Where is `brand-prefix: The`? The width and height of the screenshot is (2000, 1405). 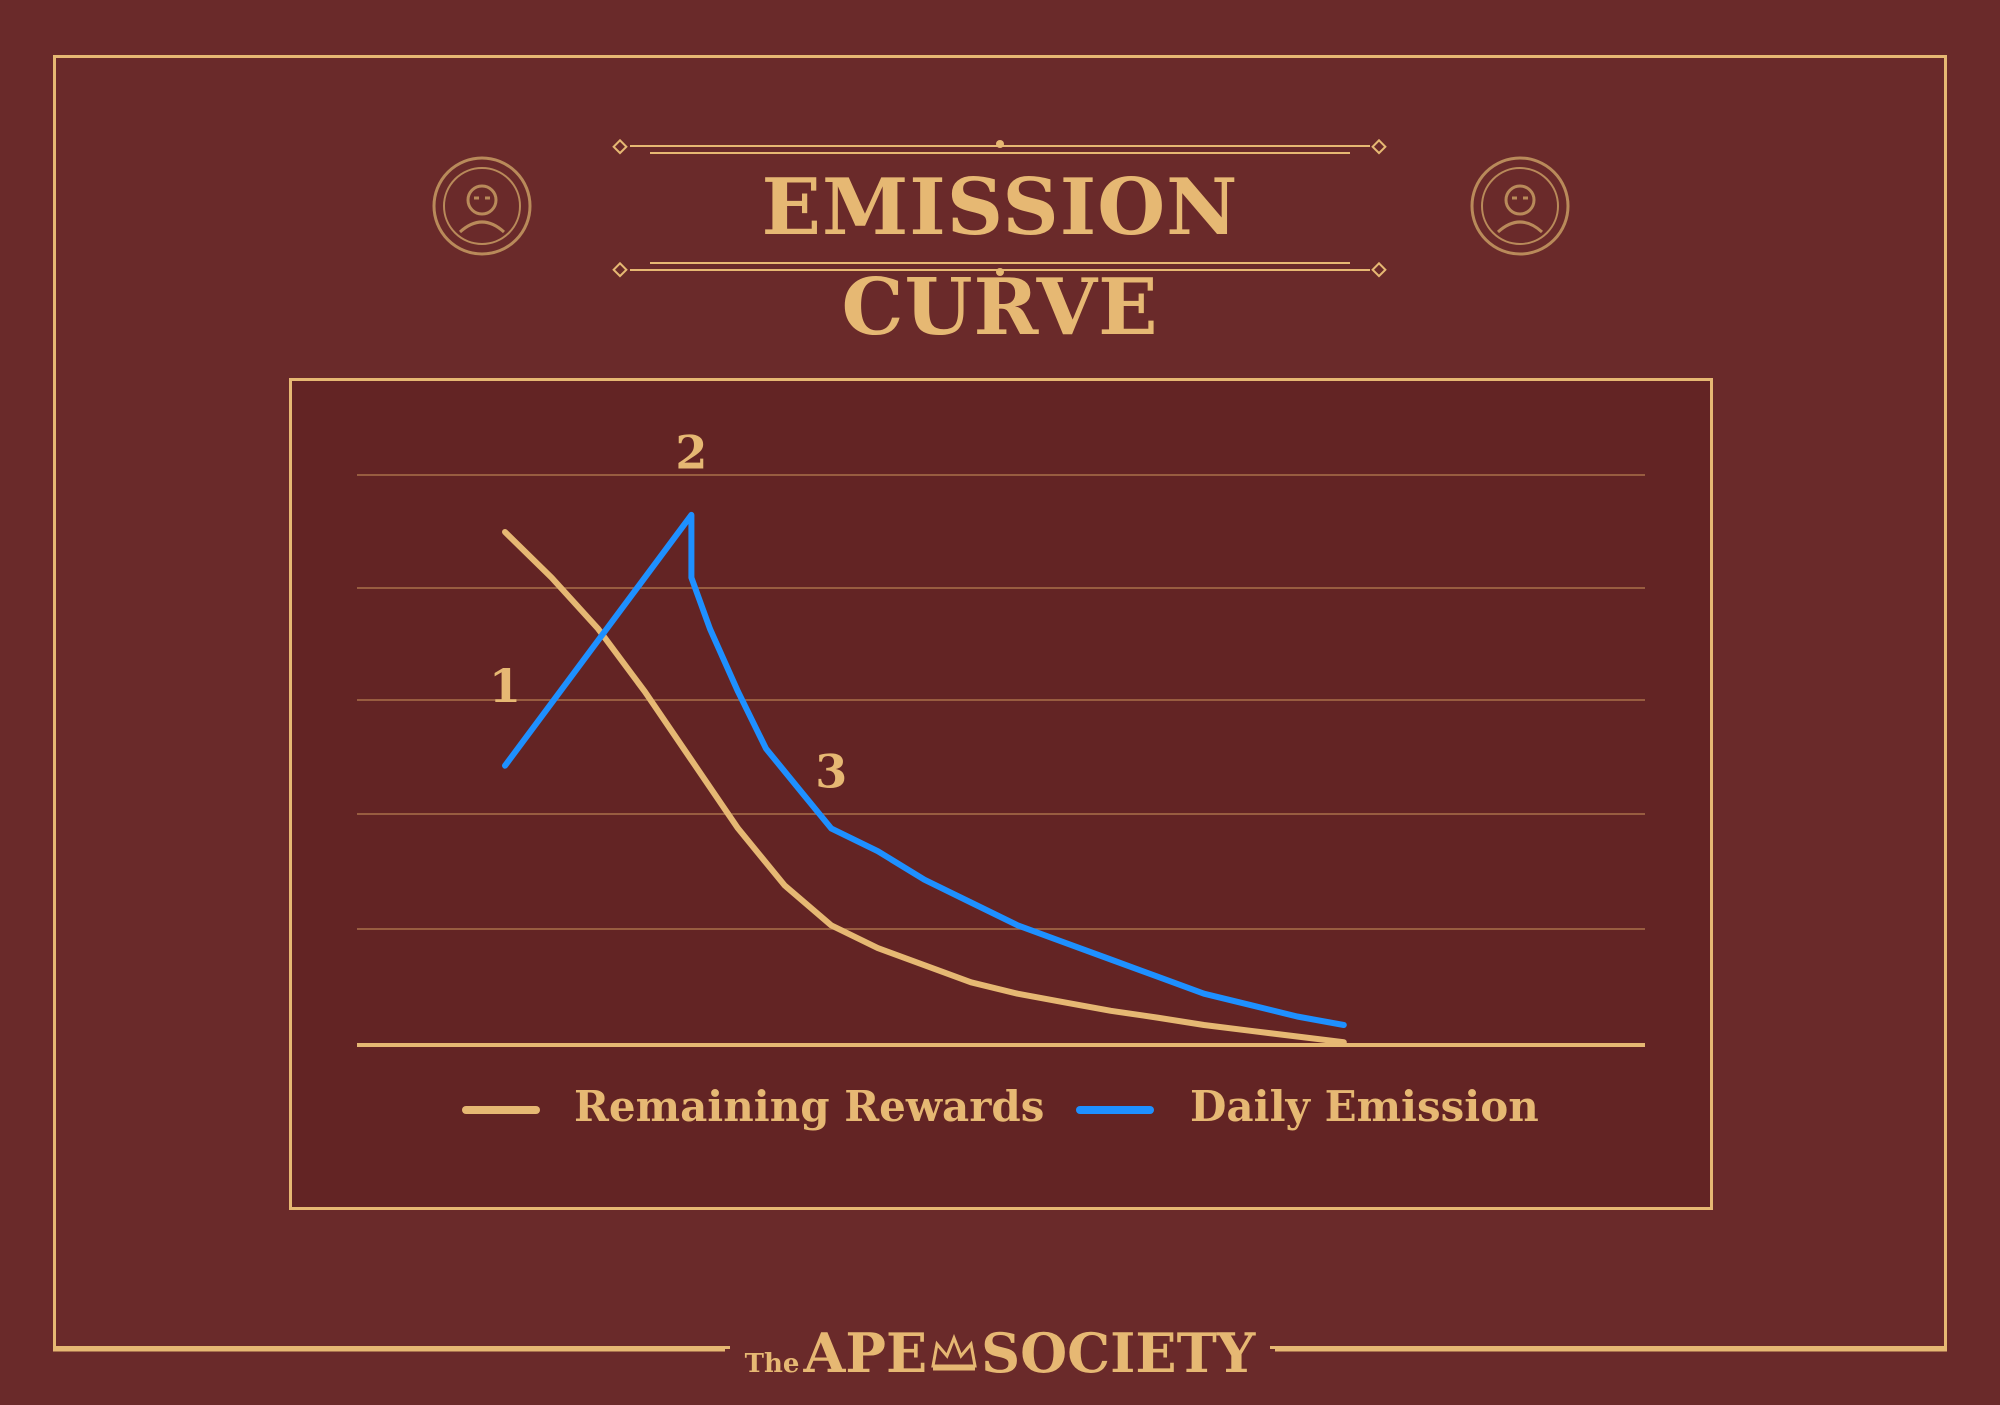 brand-prefix: The is located at coordinates (772, 1364).